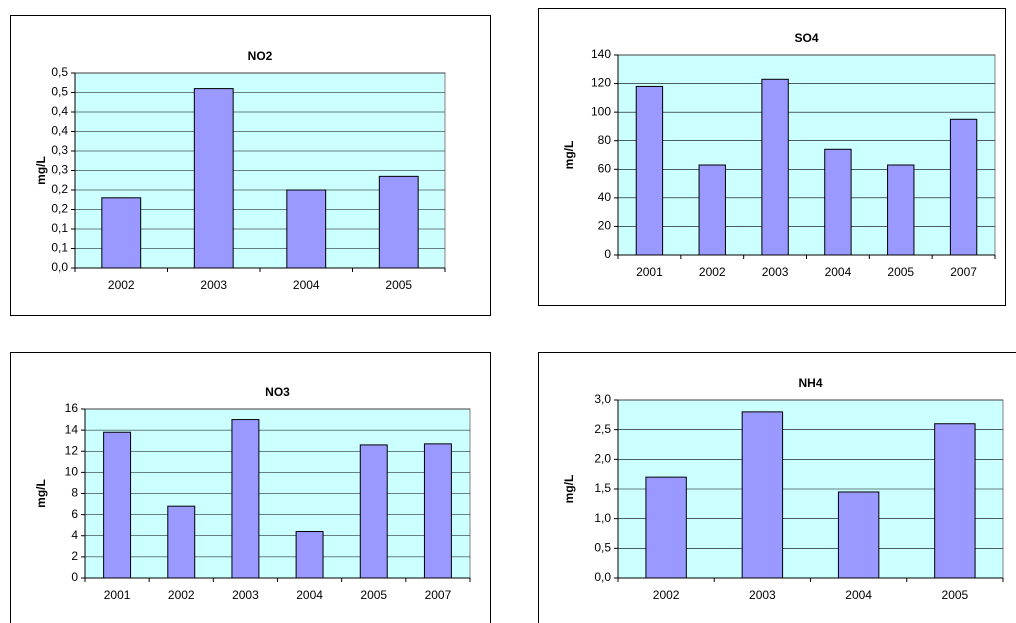  I want to click on y-tick-label: 2, so click(74, 556).